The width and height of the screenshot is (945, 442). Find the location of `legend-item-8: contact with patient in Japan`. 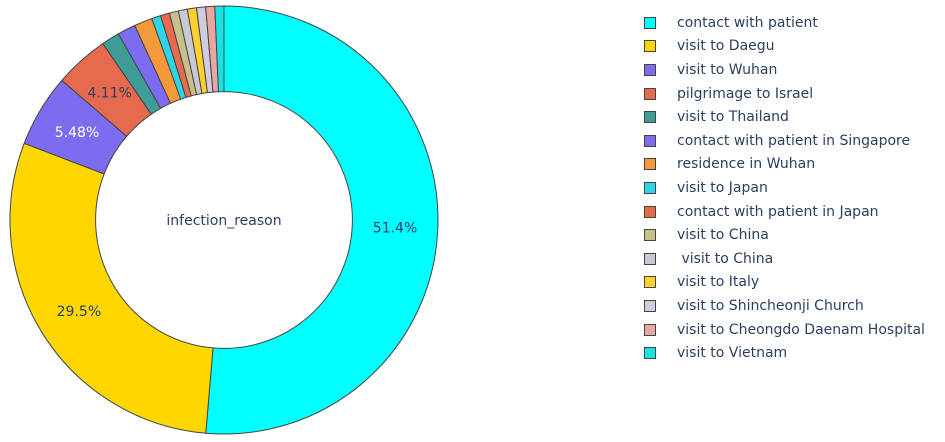

legend-item-8: contact with patient in Japan is located at coordinates (794, 212).